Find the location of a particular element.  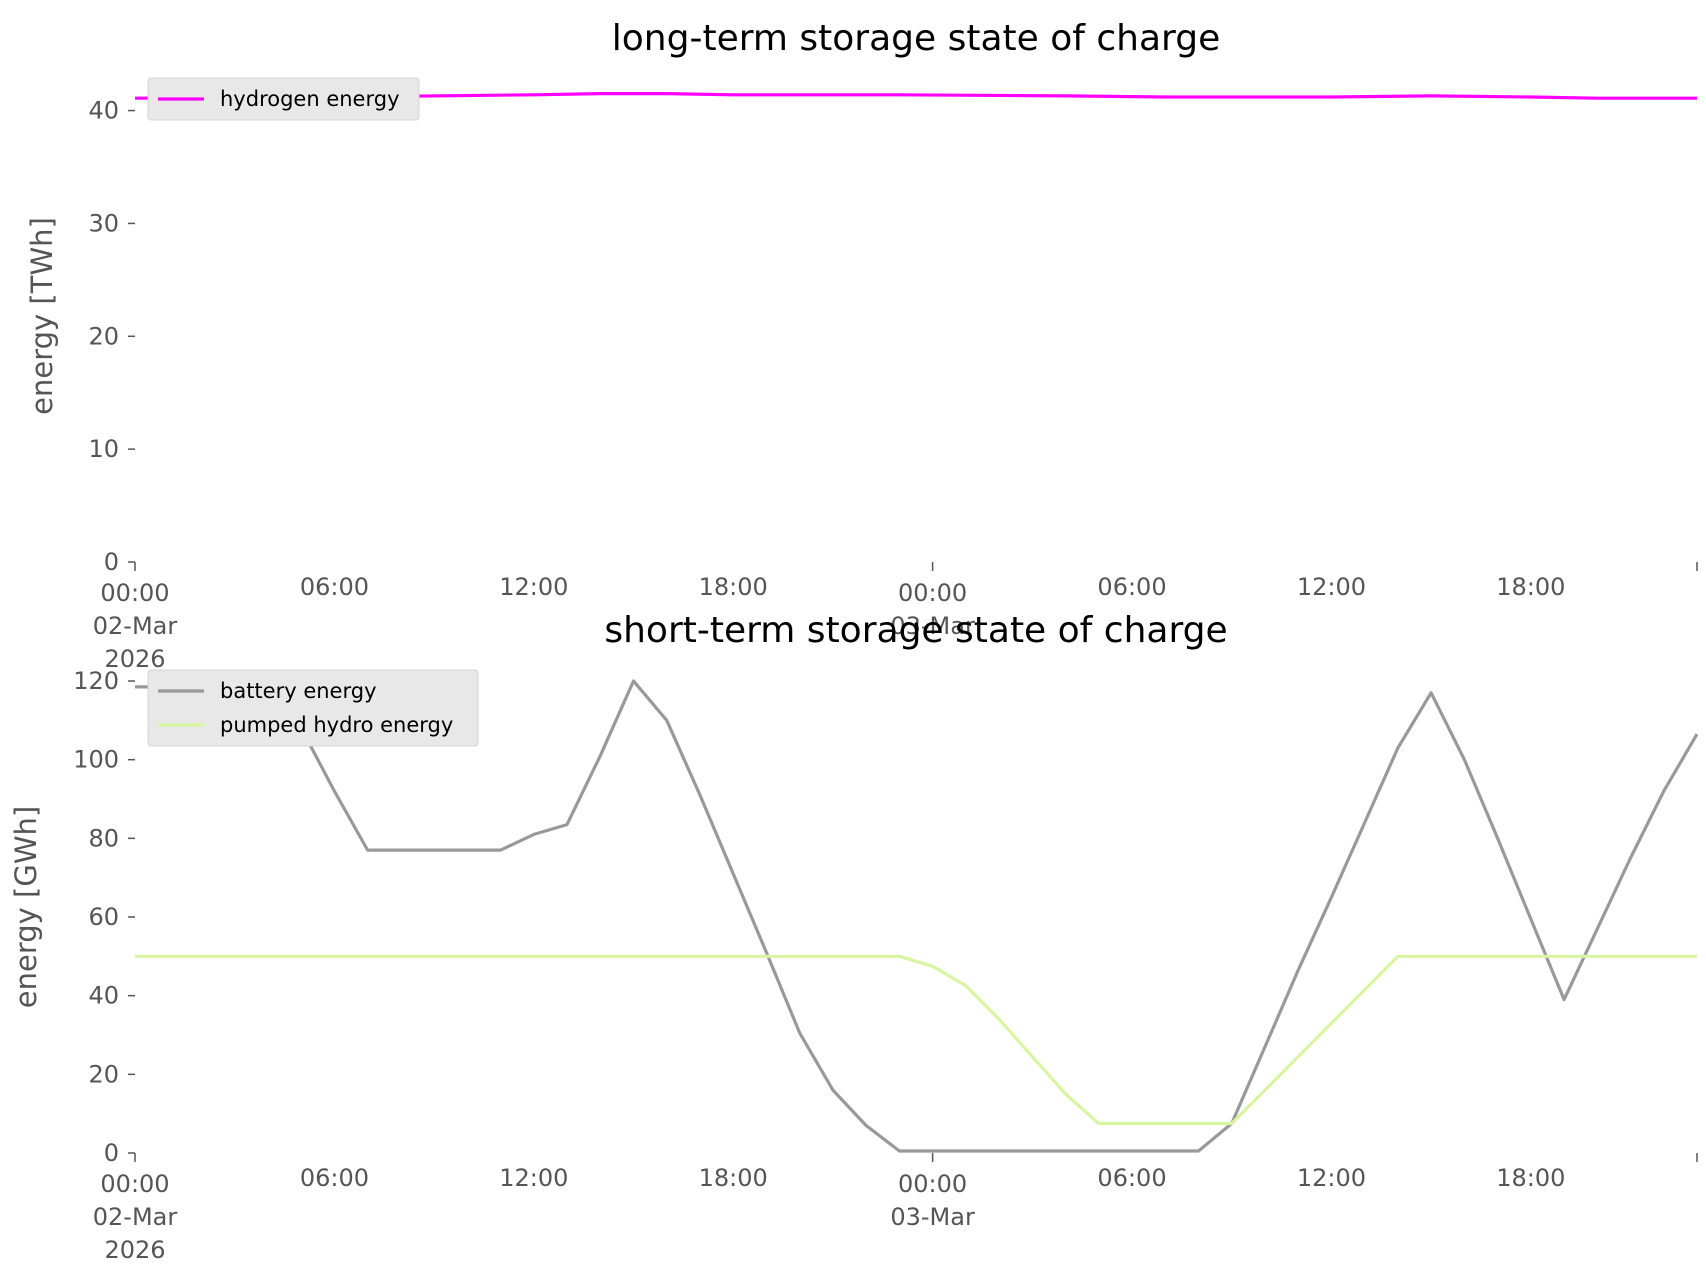

chart-1-y-tick-label: 0 is located at coordinates (111, 562).